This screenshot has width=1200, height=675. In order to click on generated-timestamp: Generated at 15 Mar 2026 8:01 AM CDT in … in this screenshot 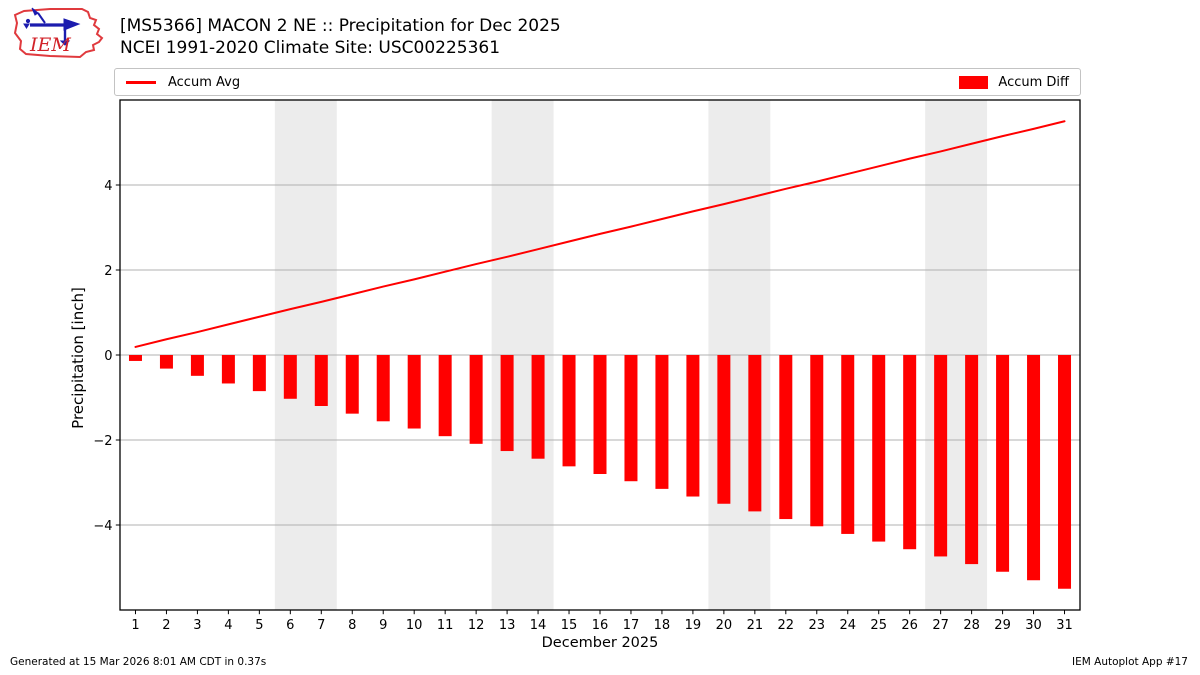, I will do `click(138, 662)`.